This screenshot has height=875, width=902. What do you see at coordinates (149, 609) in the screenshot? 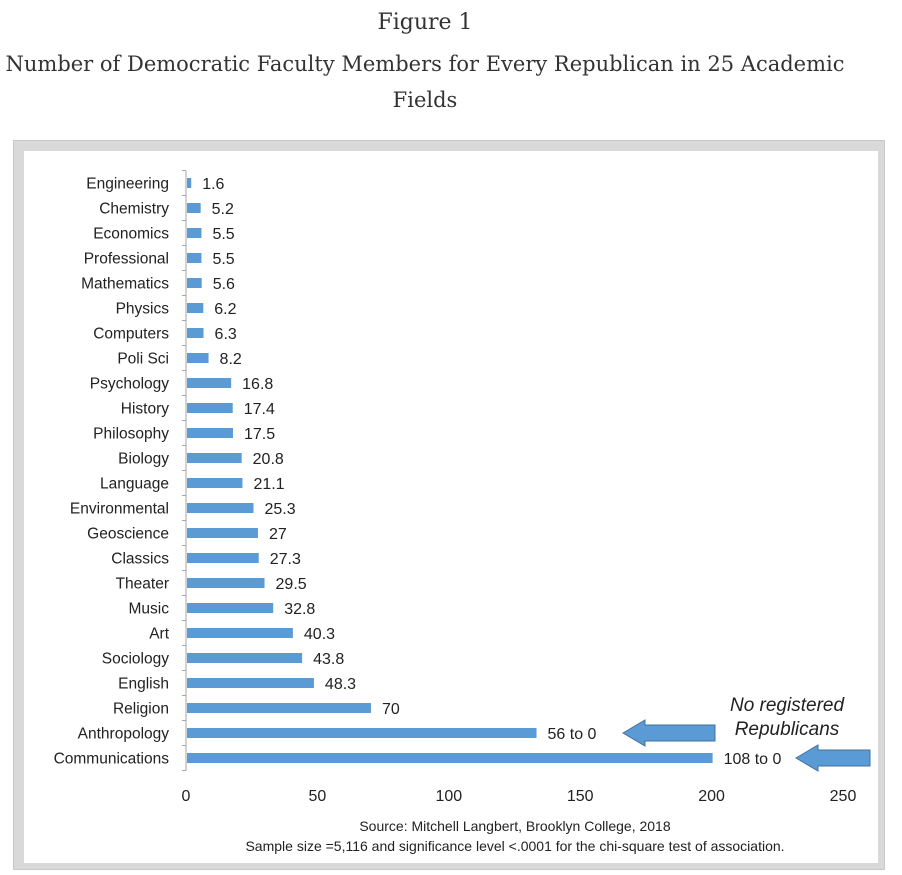
I see `category-label: Music` at bounding box center [149, 609].